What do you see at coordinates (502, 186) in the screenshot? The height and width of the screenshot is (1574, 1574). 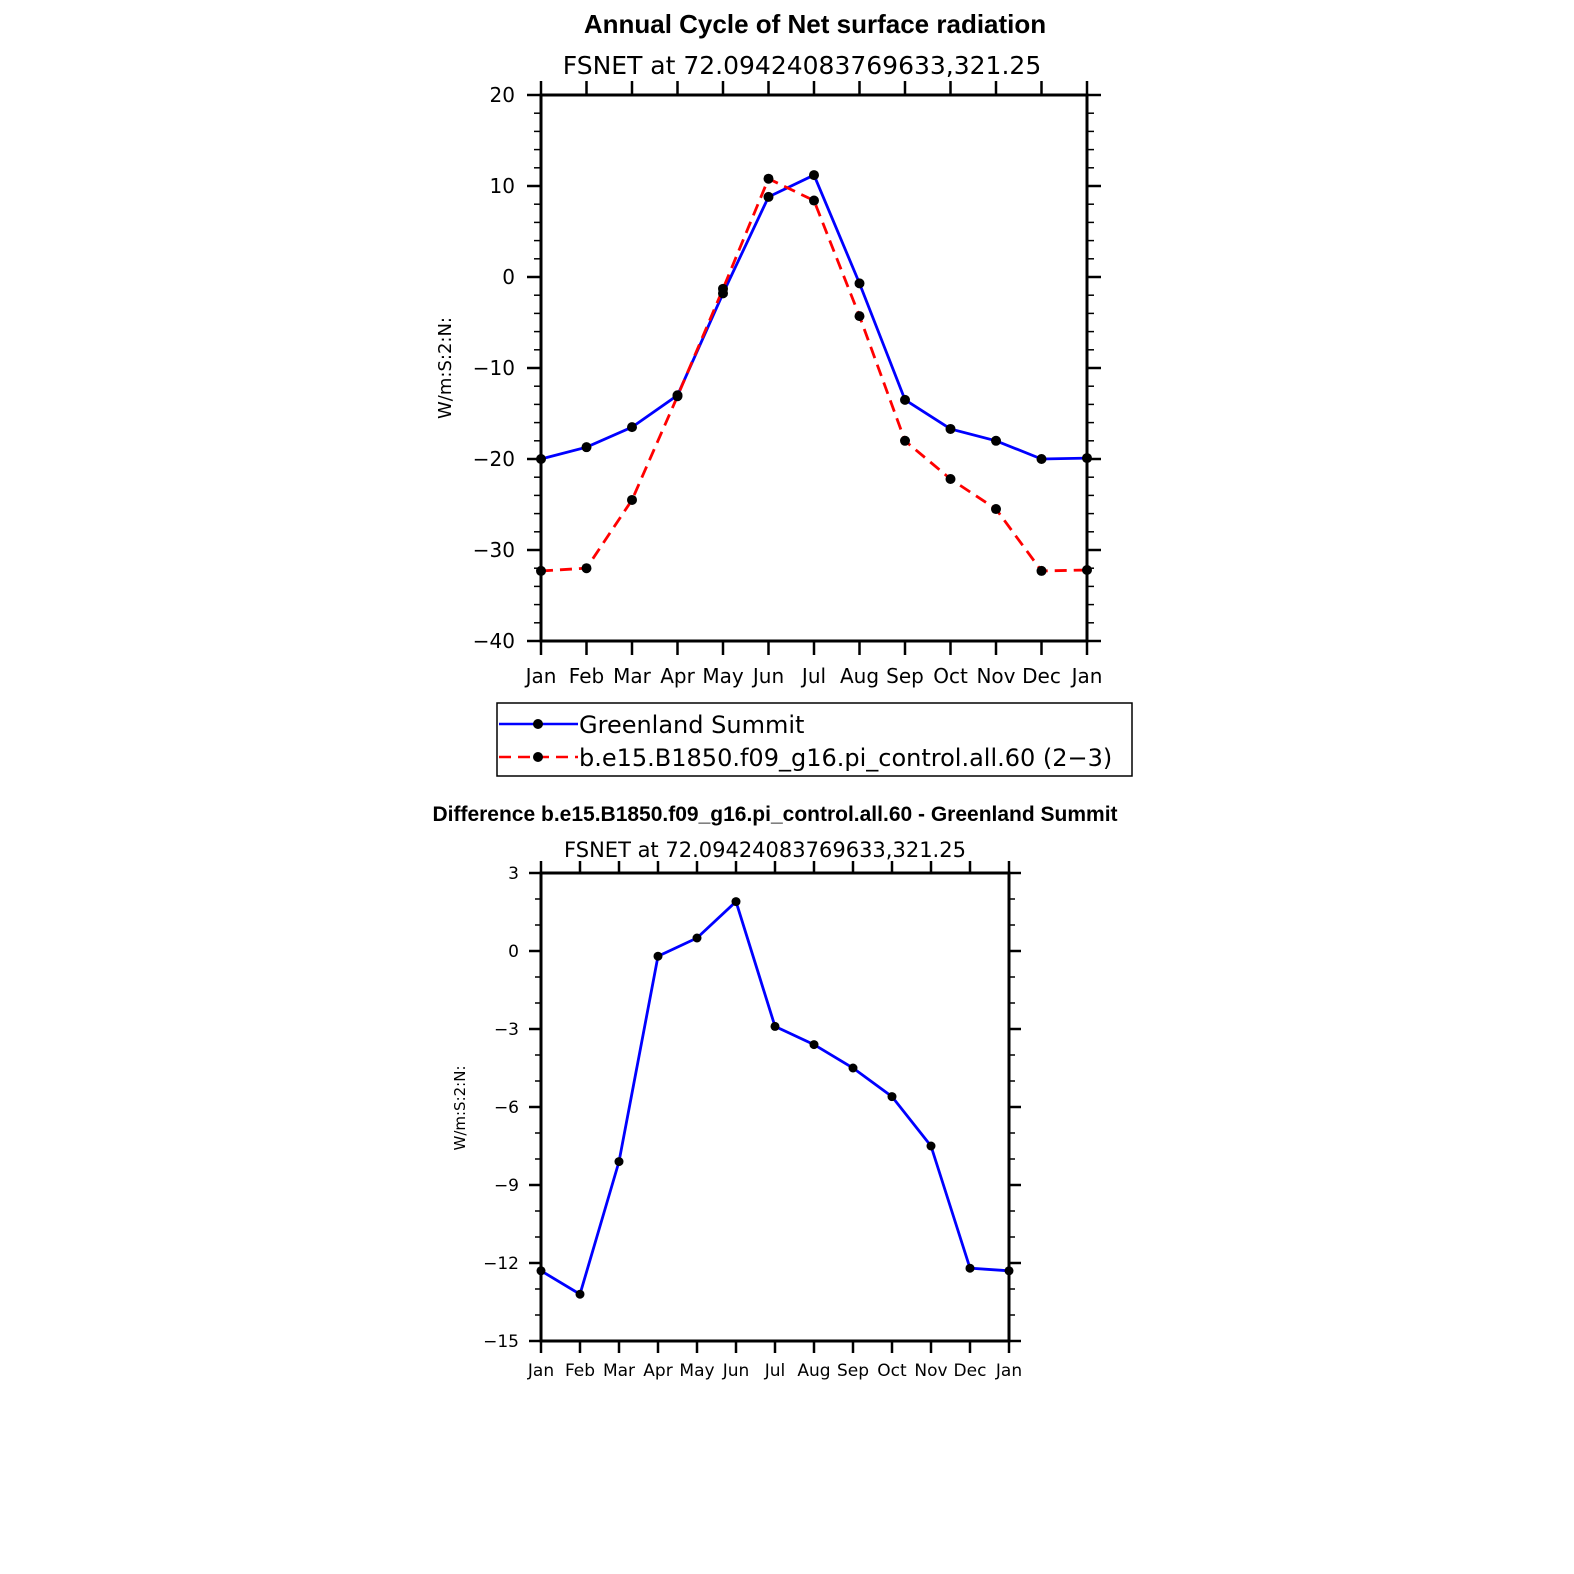 I see `y-tick-label: 10` at bounding box center [502, 186].